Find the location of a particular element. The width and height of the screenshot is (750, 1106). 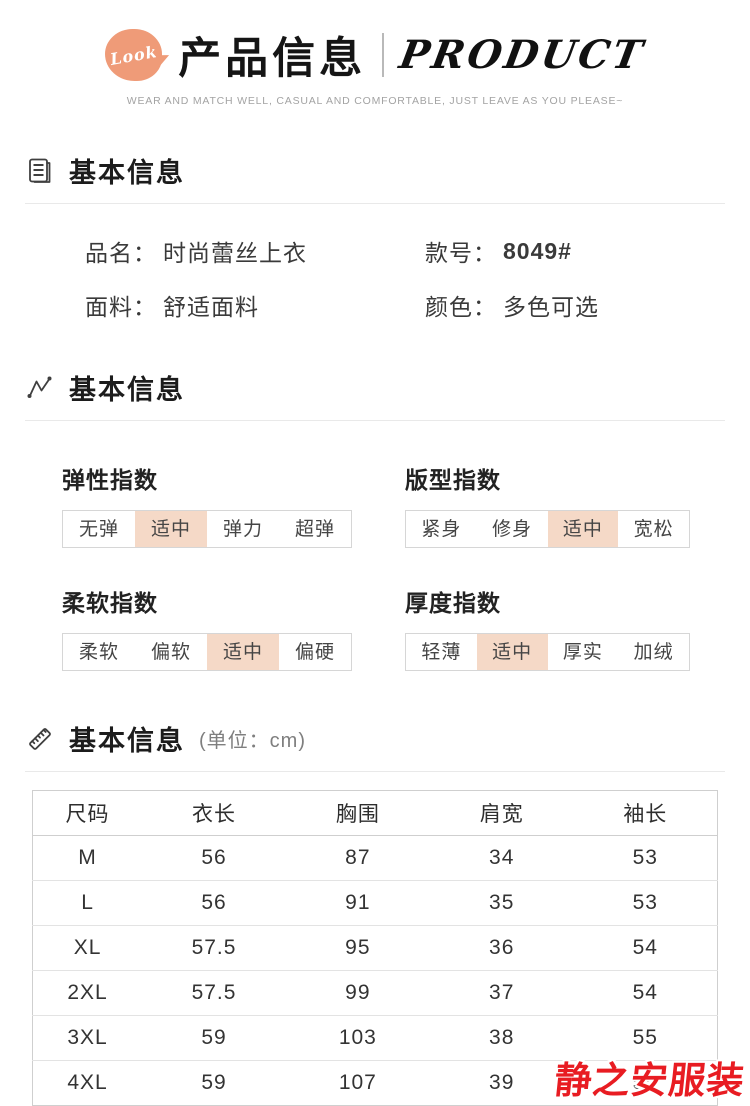

field-color: 颜色： 多色可选 is located at coordinates (587, 305).